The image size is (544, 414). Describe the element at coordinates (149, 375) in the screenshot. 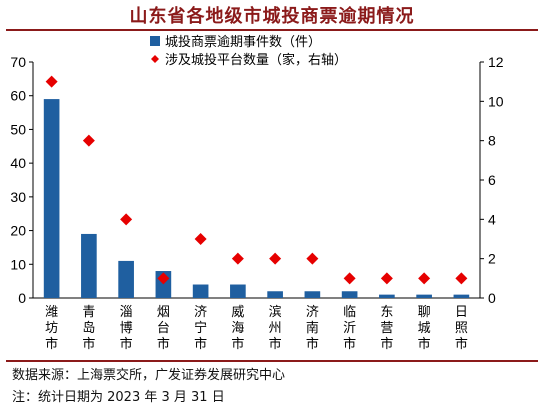

I see `source-note: 数据来源：上海票交所，广发证券发展研究中心` at that location.